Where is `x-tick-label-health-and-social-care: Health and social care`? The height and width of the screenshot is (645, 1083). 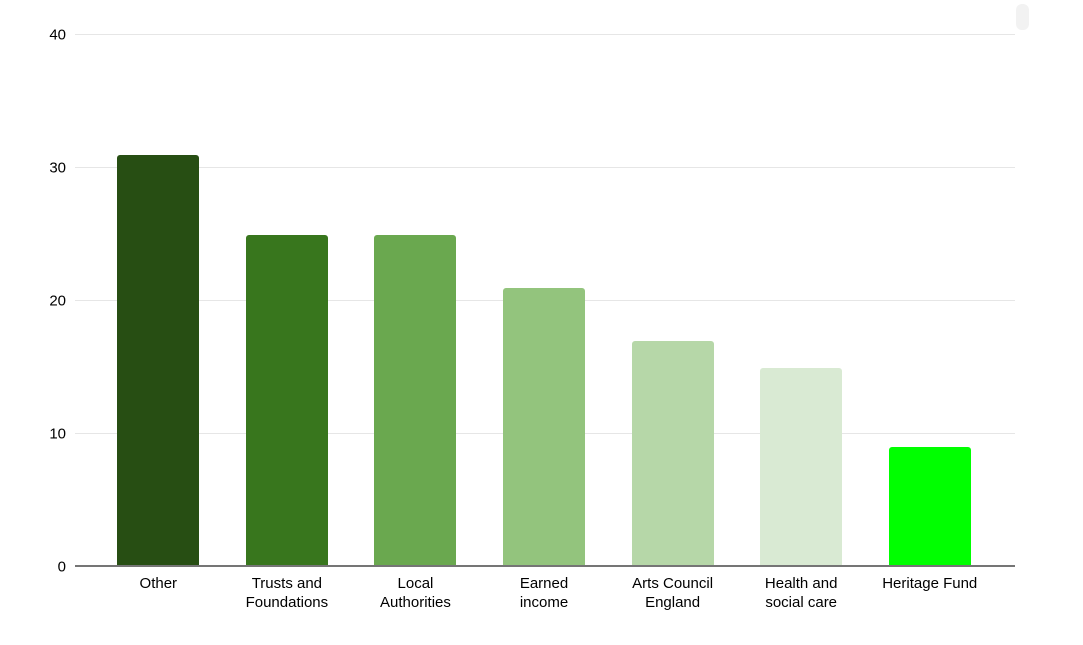 x-tick-label-health-and-social-care: Health and social care is located at coordinates (801, 593).